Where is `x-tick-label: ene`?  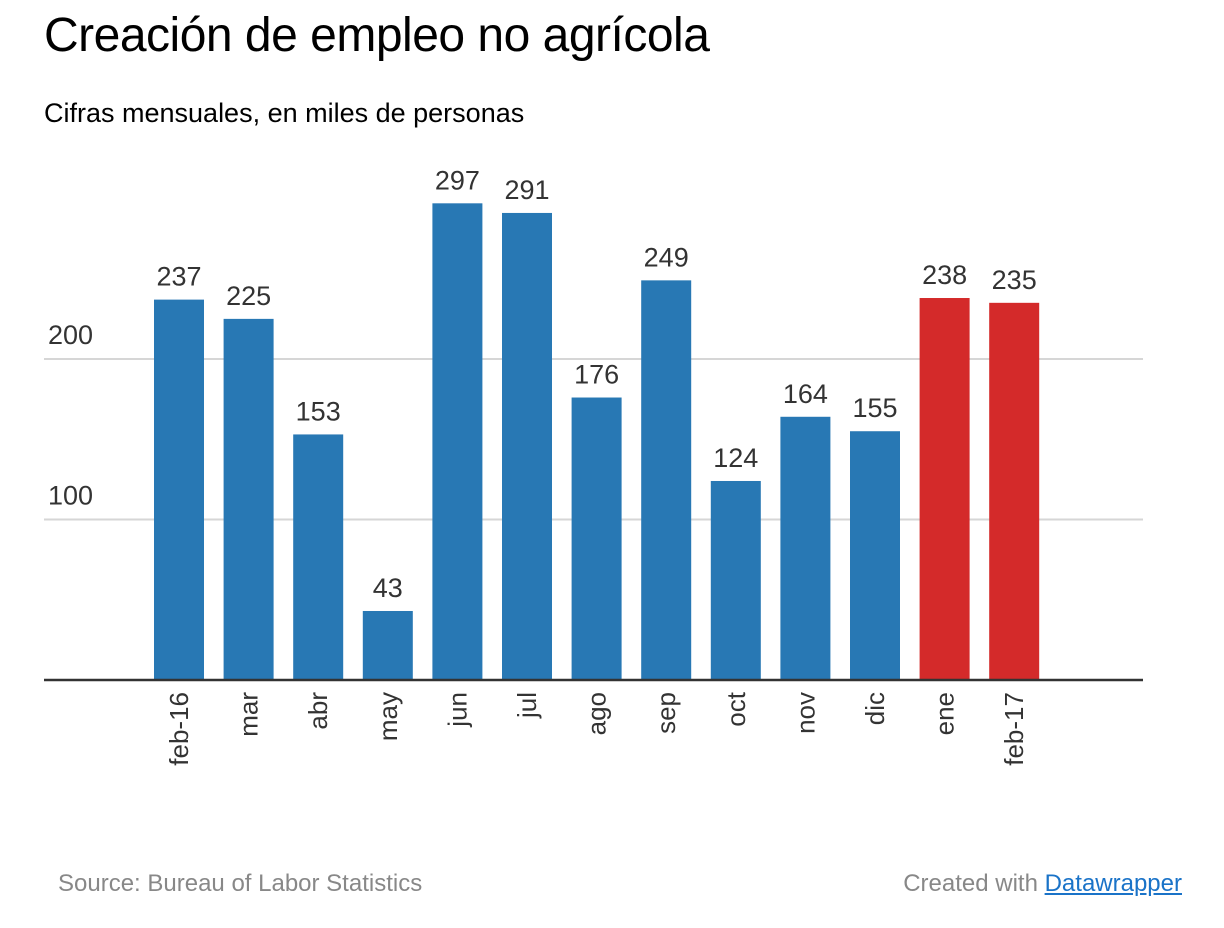
x-tick-label: ene is located at coordinates (945, 713).